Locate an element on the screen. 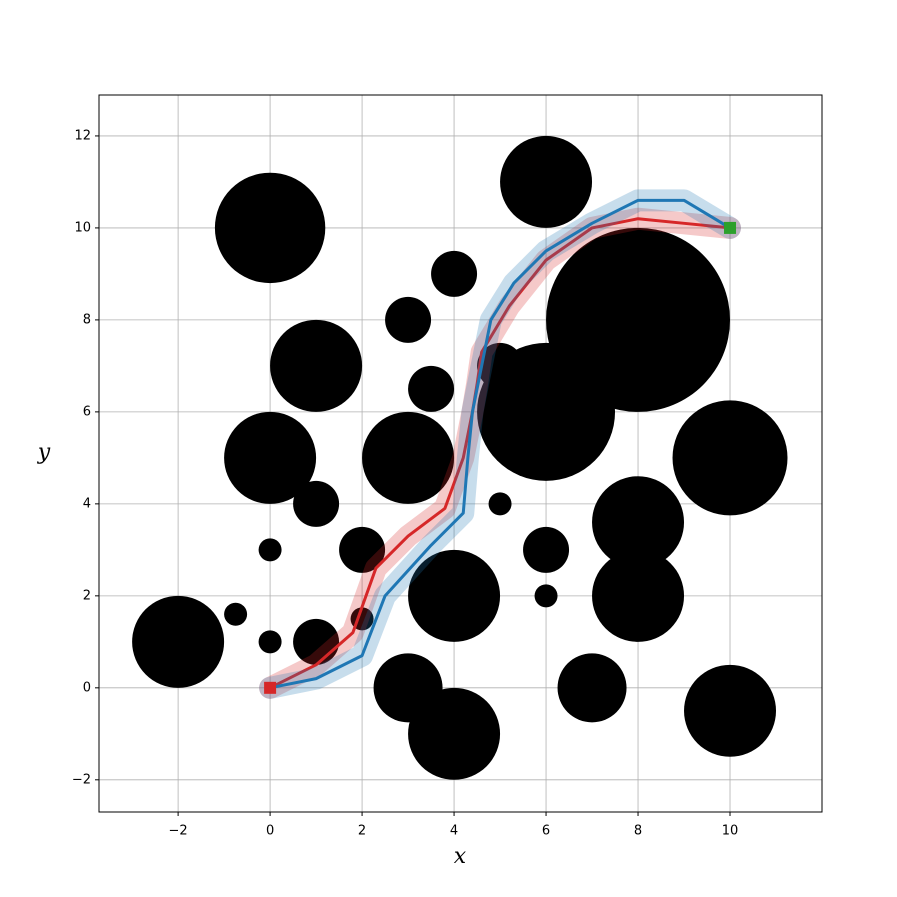 This screenshot has height=897, width=897. y-tick-label: 4 is located at coordinates (87, 503).